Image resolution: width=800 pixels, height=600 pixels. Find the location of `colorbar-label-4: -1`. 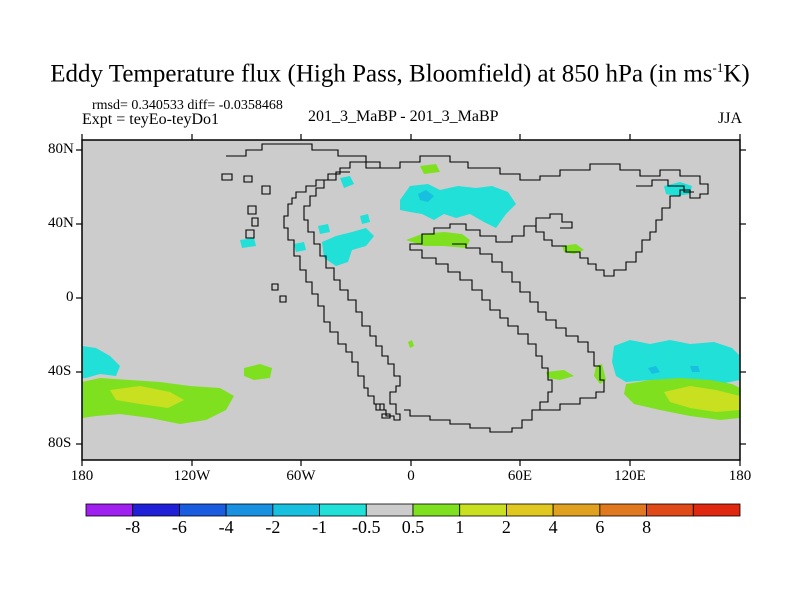

colorbar-label-4: -1 is located at coordinates (320, 527).